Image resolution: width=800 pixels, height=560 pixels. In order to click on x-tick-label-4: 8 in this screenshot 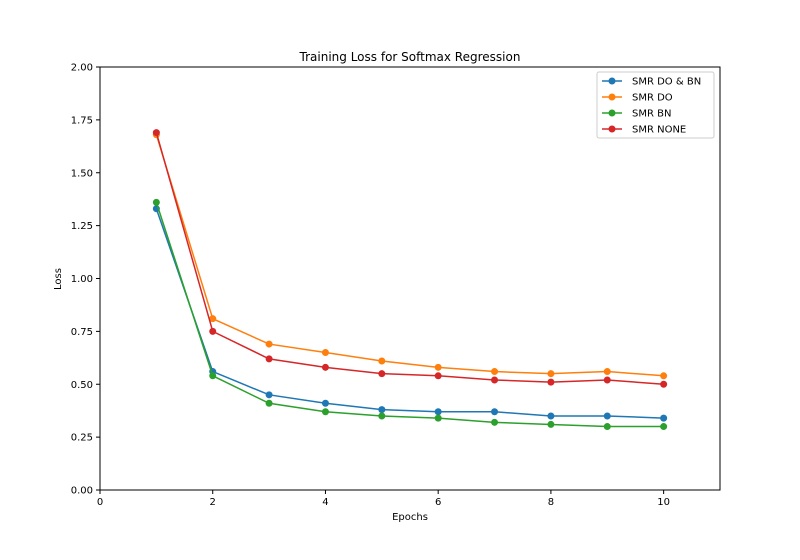, I will do `click(551, 502)`.